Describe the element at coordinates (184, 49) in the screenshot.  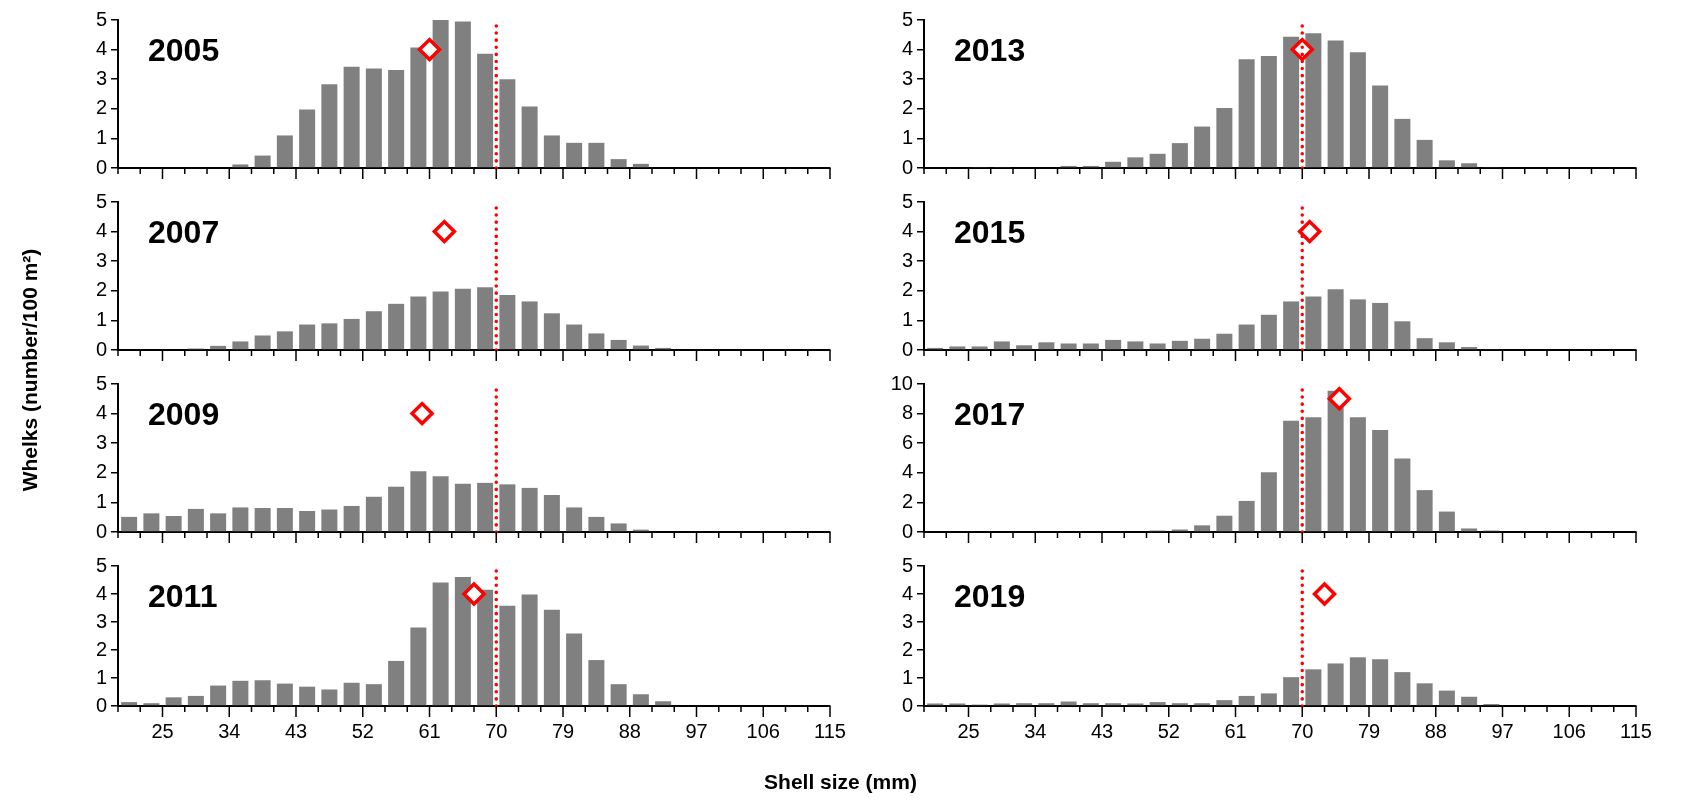
I see `chart-title: 2005` at that location.